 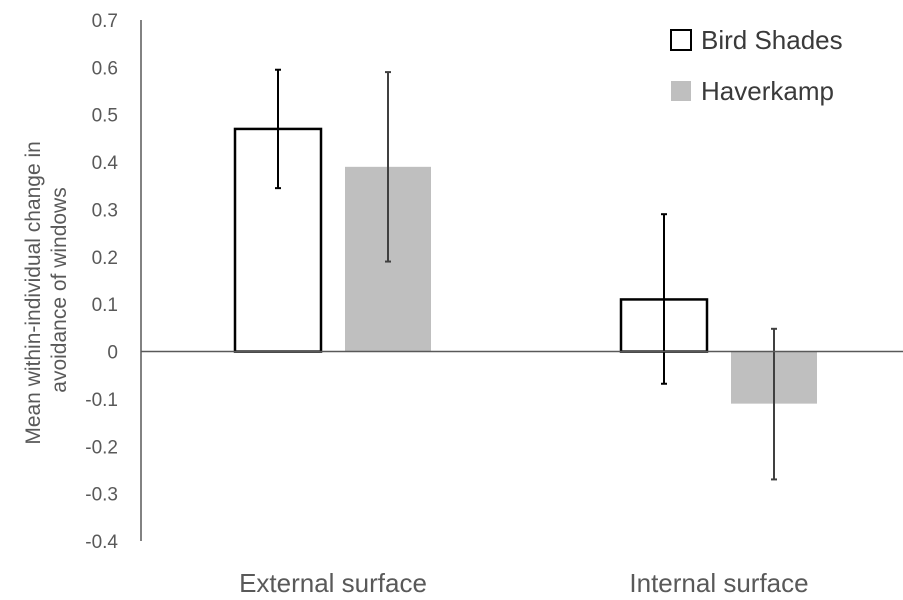 What do you see at coordinates (101, 495) in the screenshot?
I see `y-tick-label: -0.3` at bounding box center [101, 495].